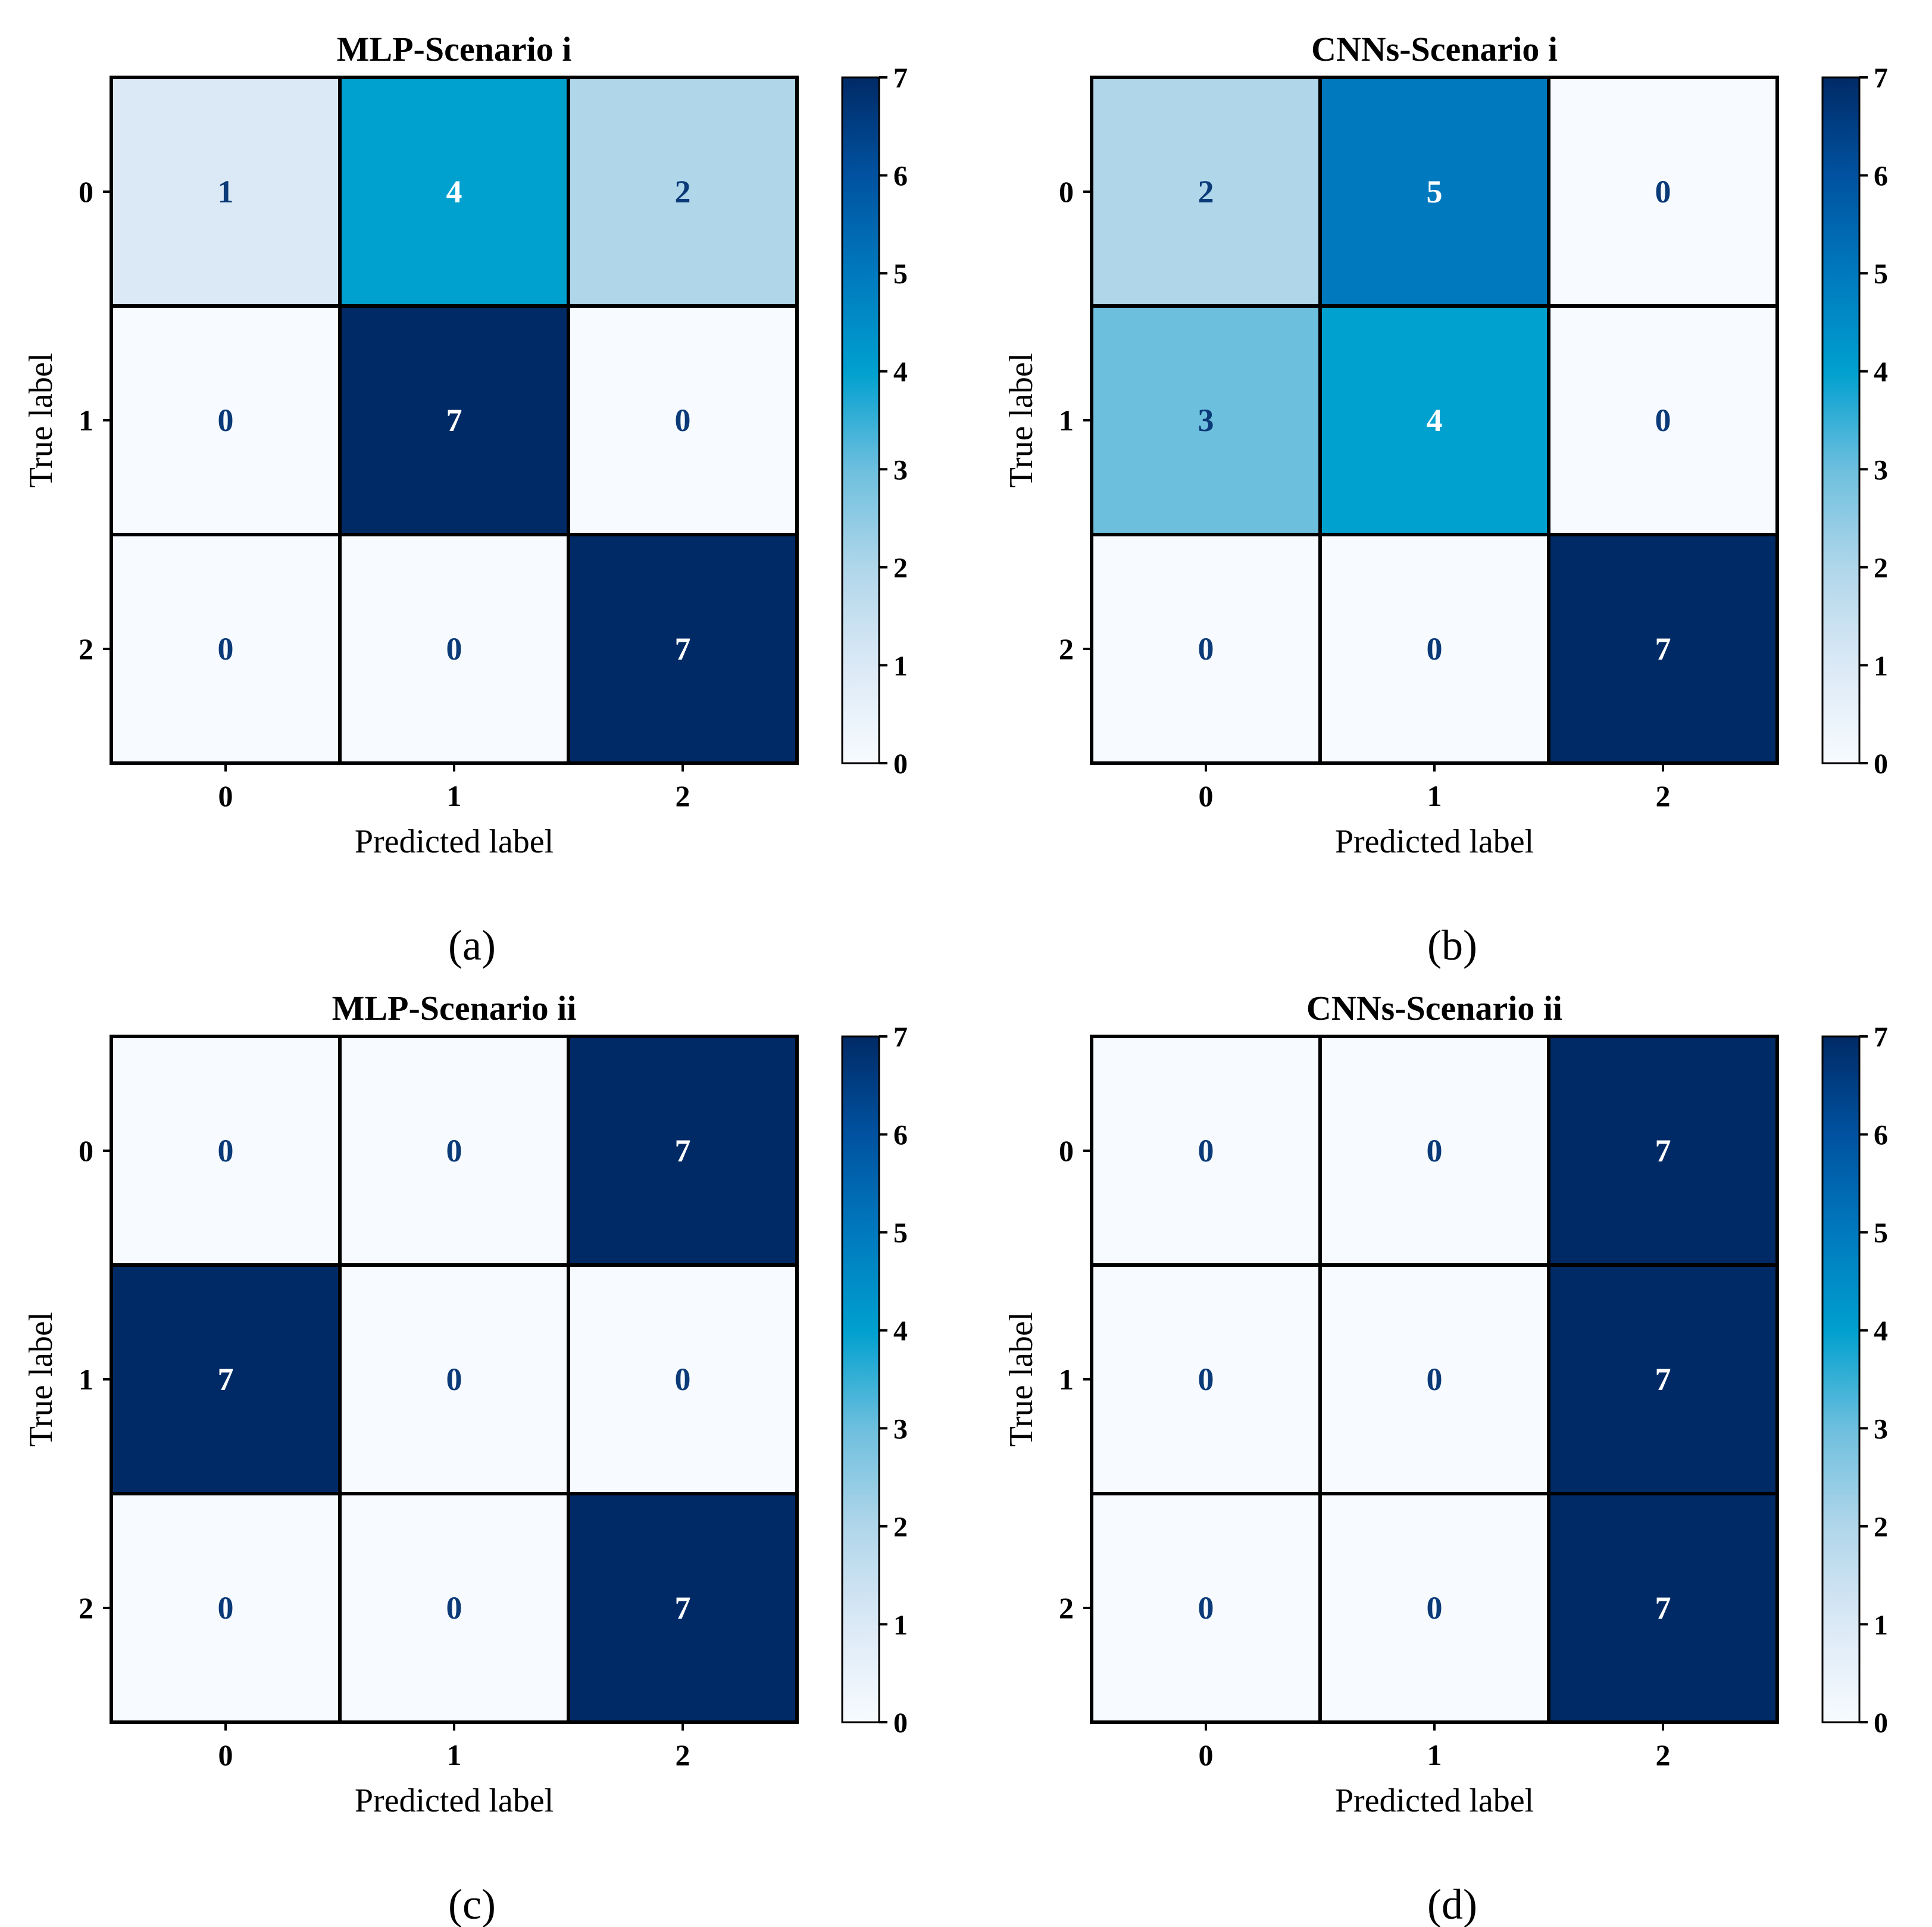 This screenshot has width=1932, height=1927. Describe the element at coordinates (1452, 1904) in the screenshot. I see `panel-label: (d)` at that location.